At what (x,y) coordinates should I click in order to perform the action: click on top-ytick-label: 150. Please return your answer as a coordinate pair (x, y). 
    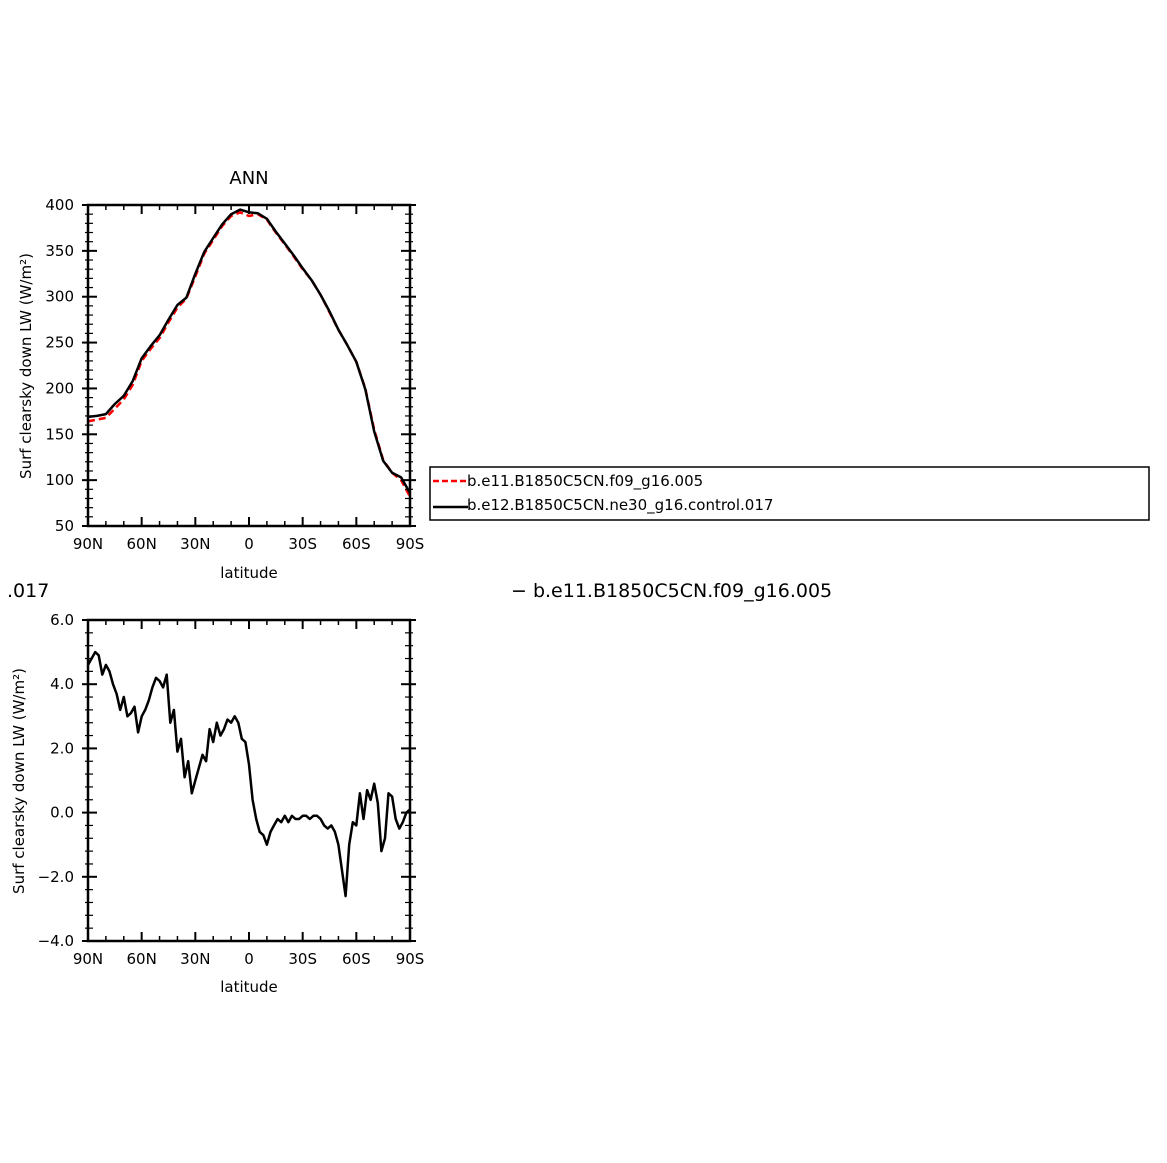
    Looking at the image, I should click on (59, 434).